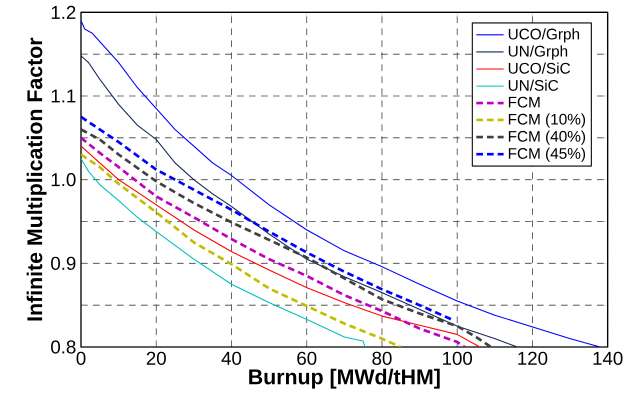  Describe the element at coordinates (232, 358) in the screenshot. I see `x-tick-label: 40` at that location.